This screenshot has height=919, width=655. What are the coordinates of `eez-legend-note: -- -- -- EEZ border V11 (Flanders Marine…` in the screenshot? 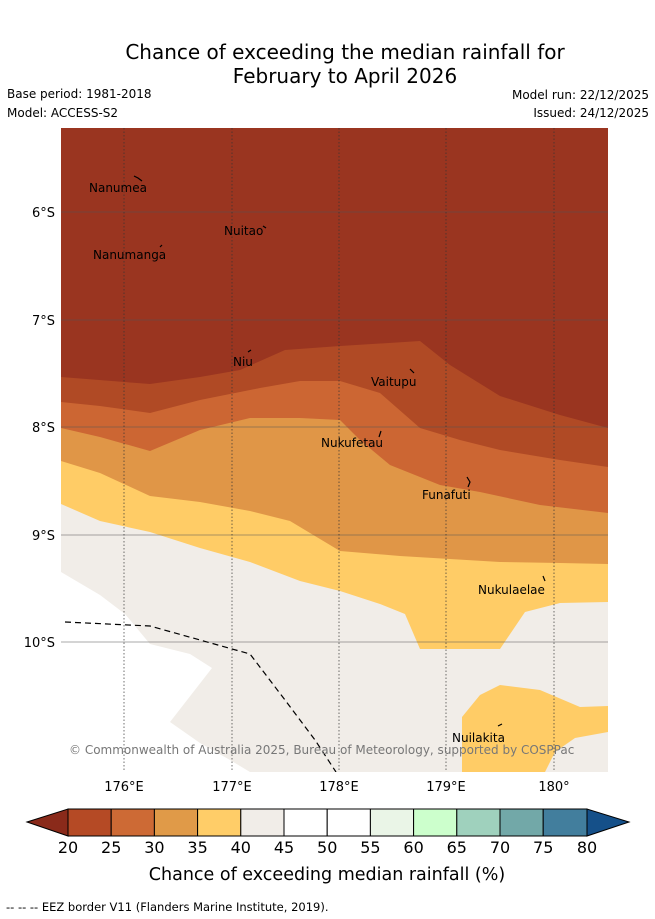 It's located at (167, 907).